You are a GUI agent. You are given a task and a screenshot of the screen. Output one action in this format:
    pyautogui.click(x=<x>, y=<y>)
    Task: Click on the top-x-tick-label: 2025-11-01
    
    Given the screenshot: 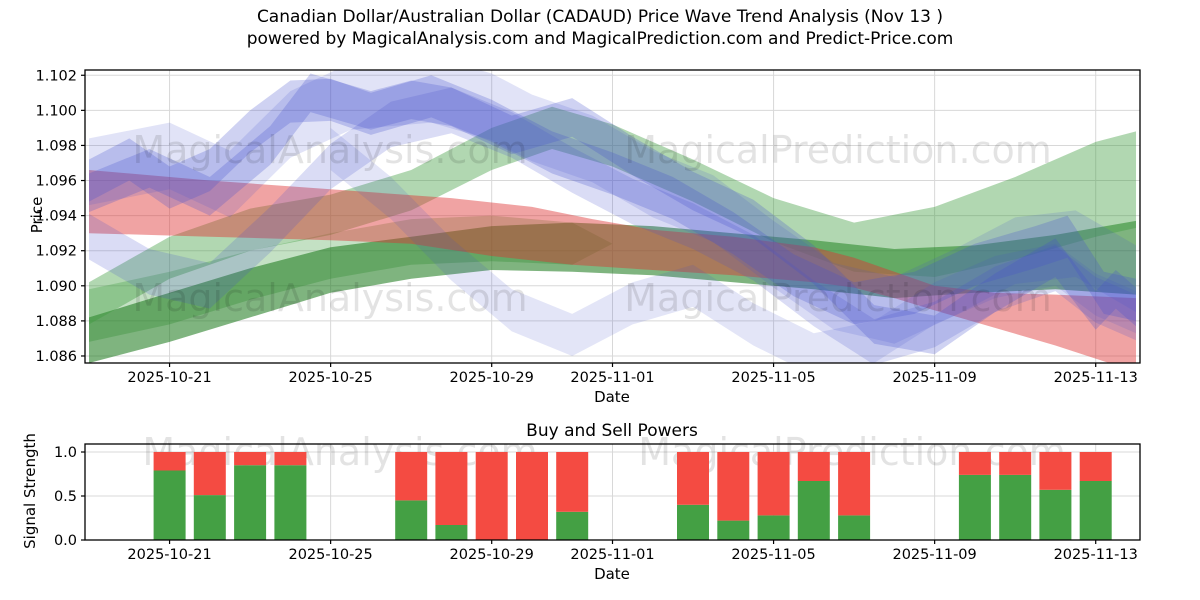 What is the action you would take?
    pyautogui.click(x=612, y=378)
    